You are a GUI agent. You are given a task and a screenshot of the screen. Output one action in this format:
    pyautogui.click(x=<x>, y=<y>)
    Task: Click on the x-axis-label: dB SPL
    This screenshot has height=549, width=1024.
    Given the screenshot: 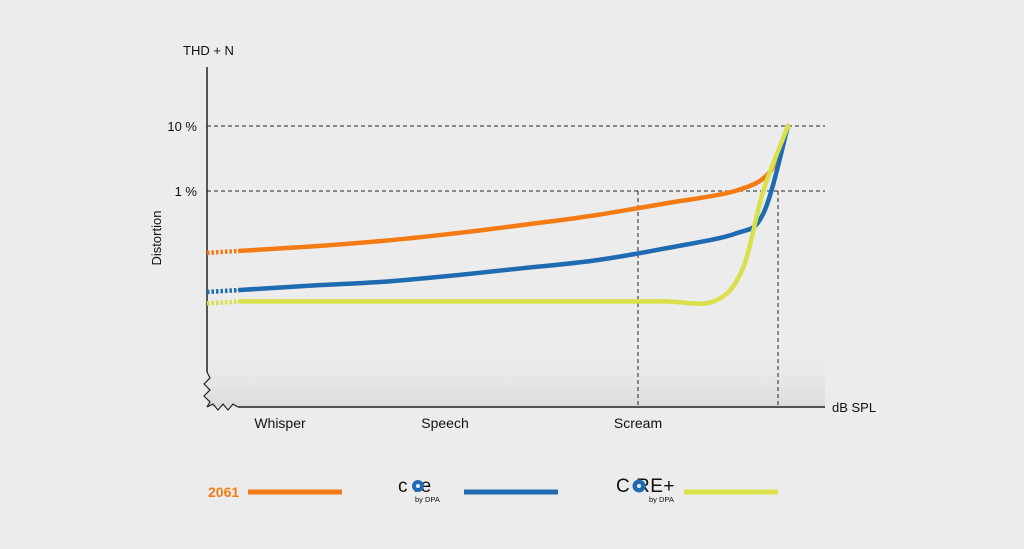 What is the action you would take?
    pyautogui.click(x=854, y=407)
    